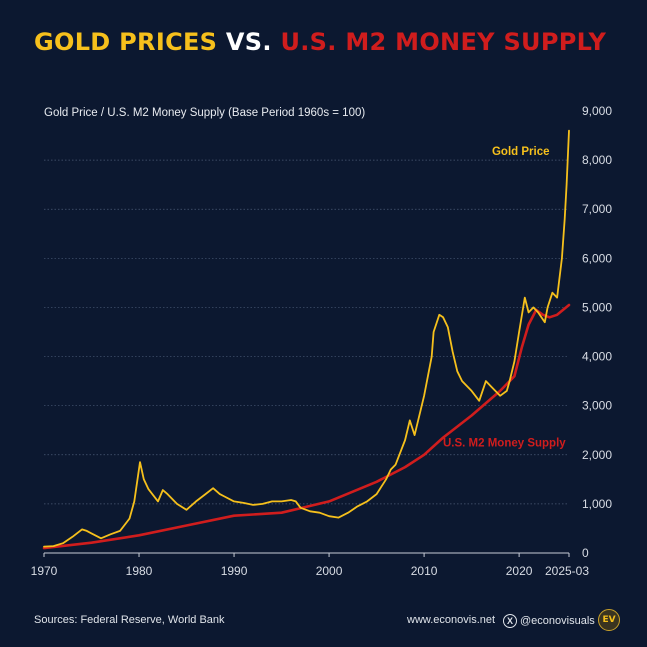 The width and height of the screenshot is (647, 647). I want to click on y-tick-label-1000: 1,000, so click(597, 504).